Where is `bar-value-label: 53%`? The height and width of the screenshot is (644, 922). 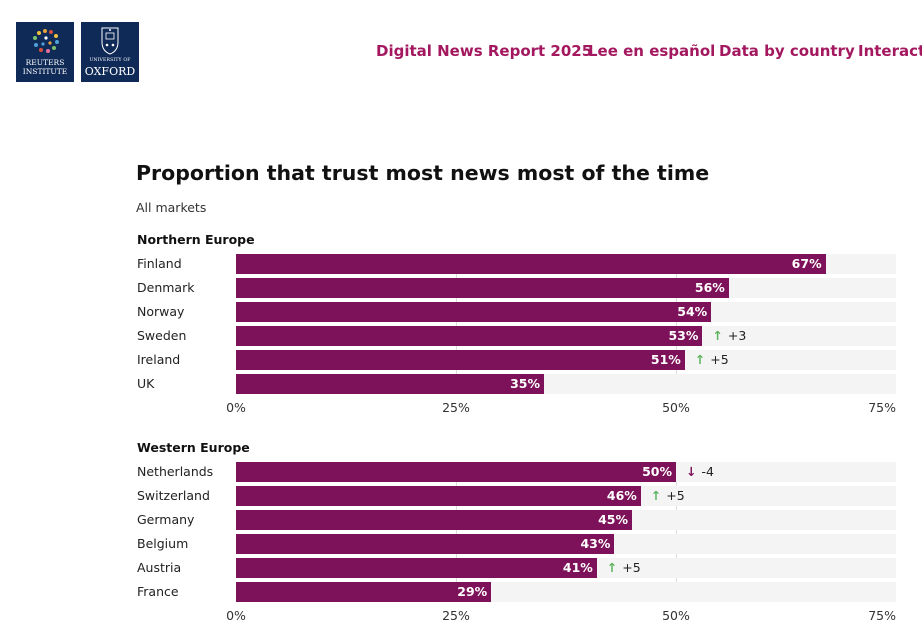
bar-value-label: 53% is located at coordinates (683, 335).